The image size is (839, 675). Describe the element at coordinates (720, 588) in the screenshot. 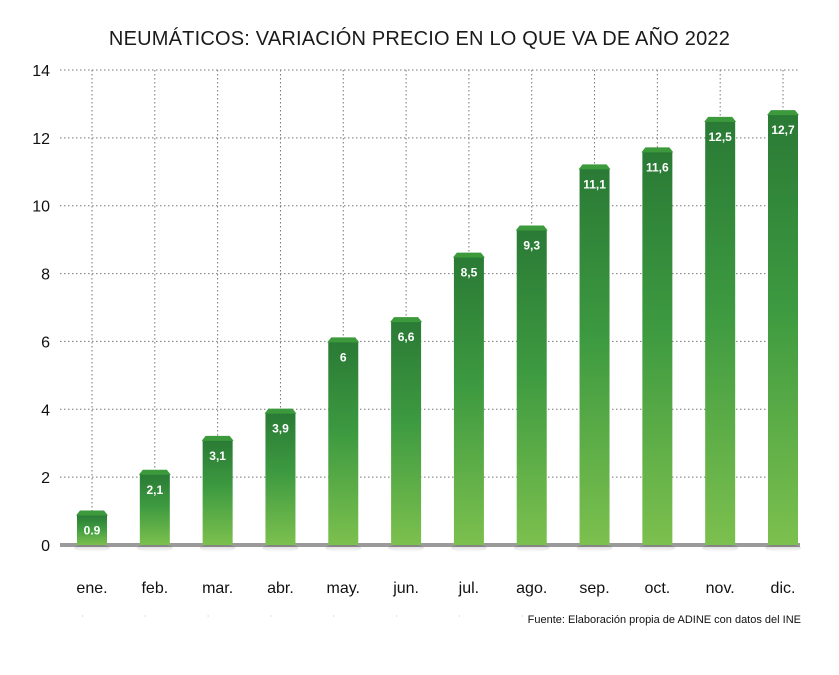

I see `x-tick-label: nov.` at that location.